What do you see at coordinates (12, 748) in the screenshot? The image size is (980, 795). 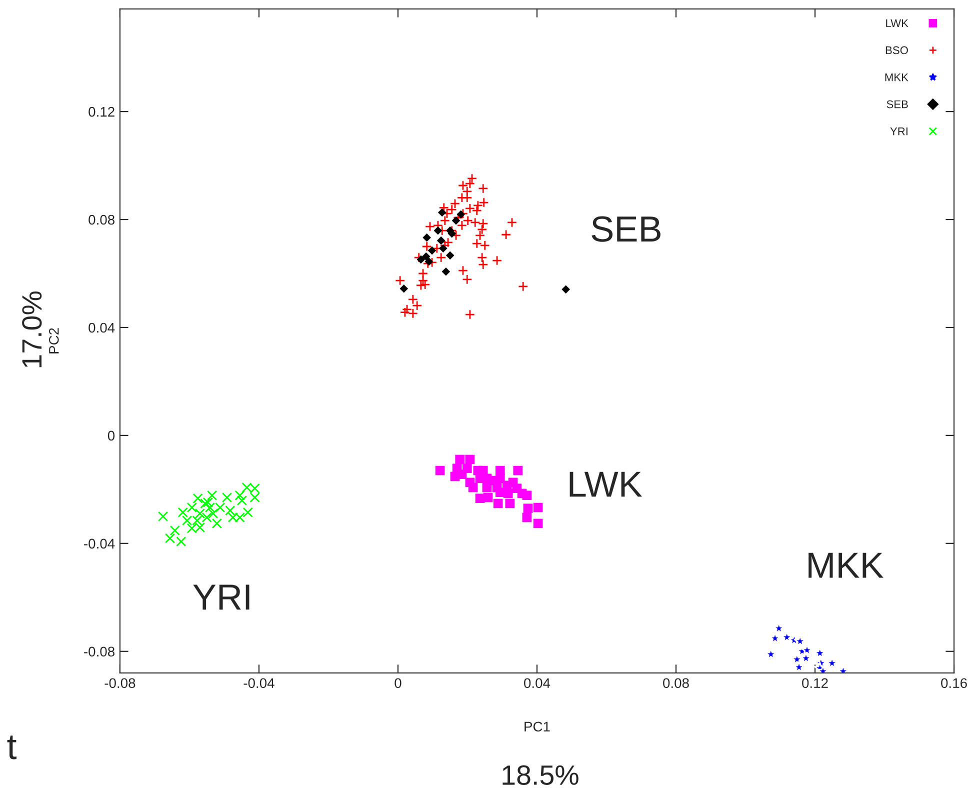 I see `text: t` at bounding box center [12, 748].